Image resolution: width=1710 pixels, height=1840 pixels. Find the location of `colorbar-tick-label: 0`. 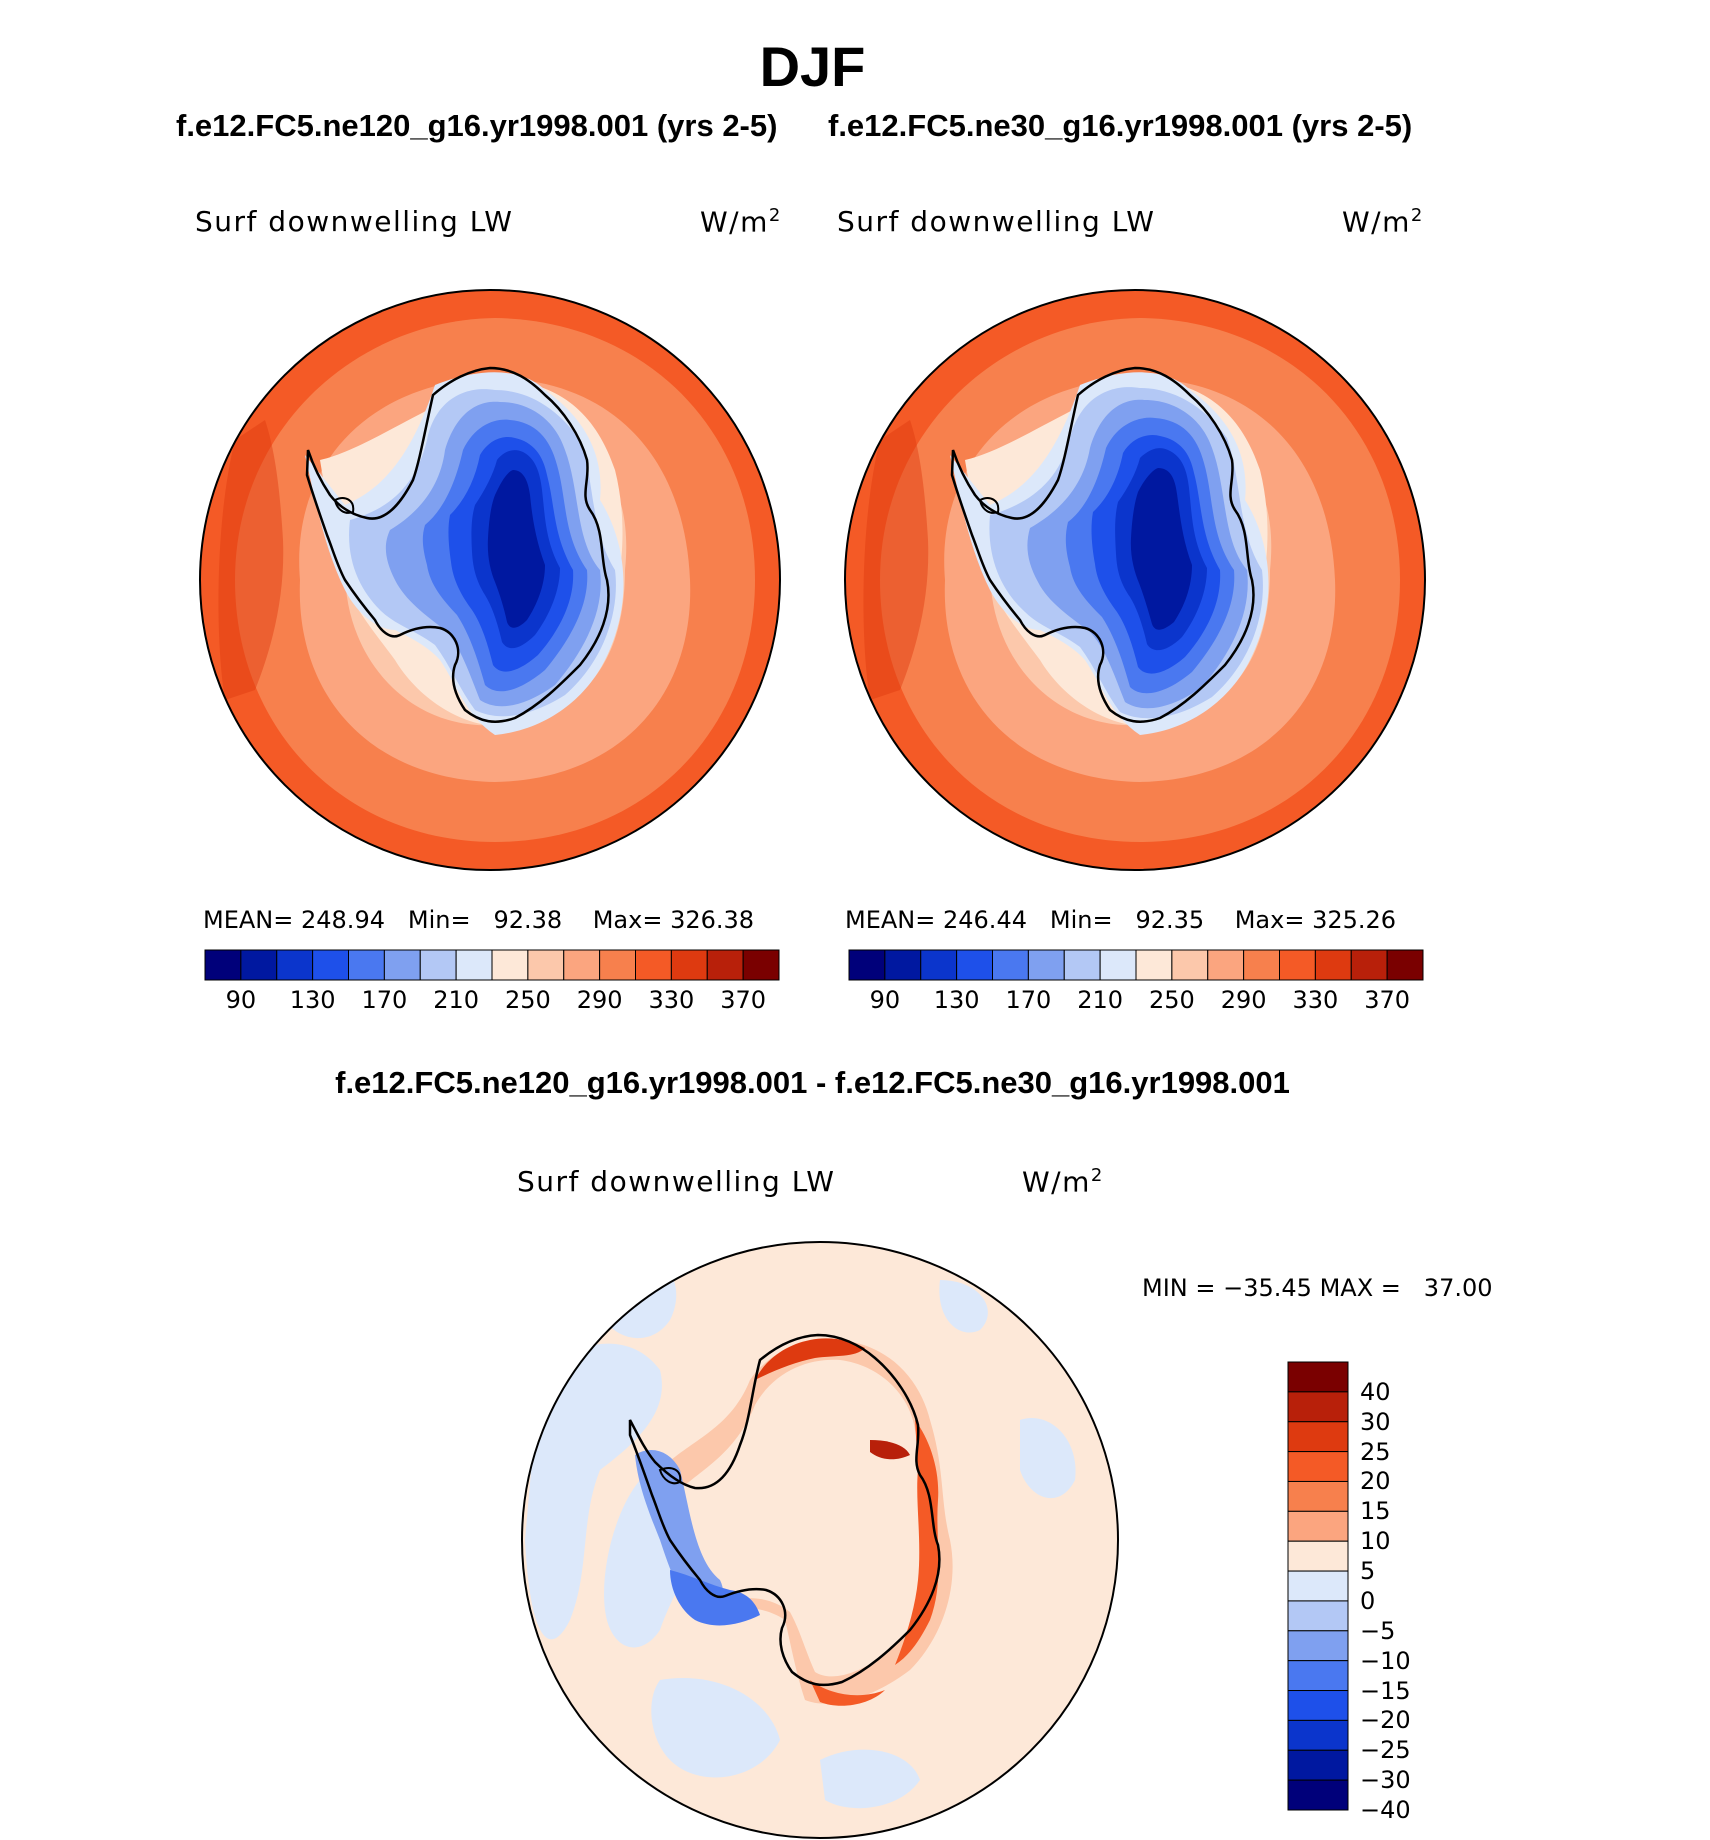

colorbar-tick-label: 0 is located at coordinates (1368, 1600).